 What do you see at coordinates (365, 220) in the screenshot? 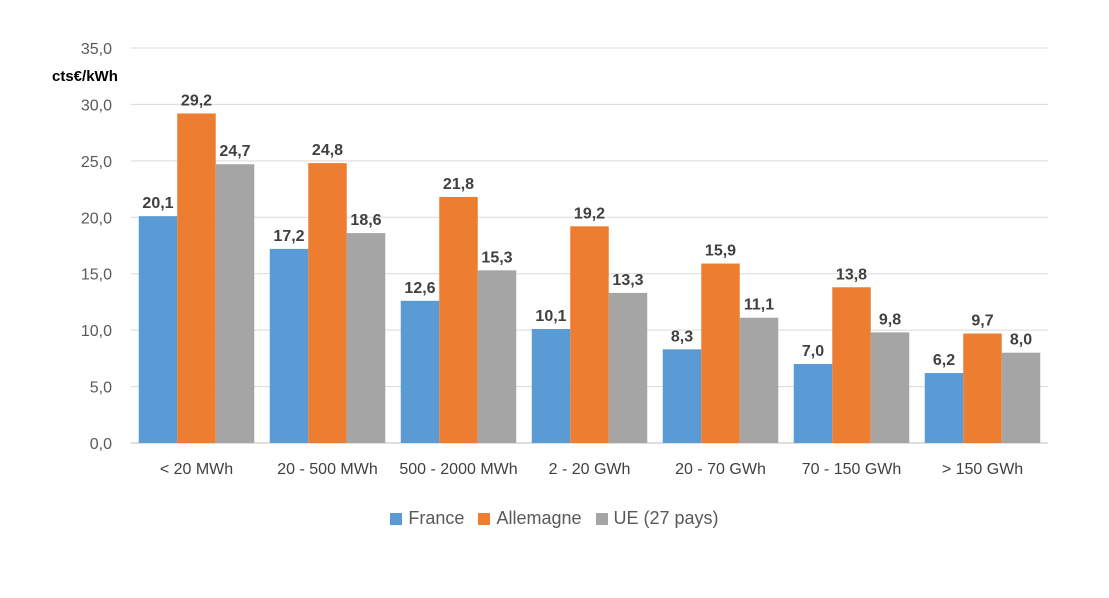
I see `data-label: 18,6` at bounding box center [365, 220].